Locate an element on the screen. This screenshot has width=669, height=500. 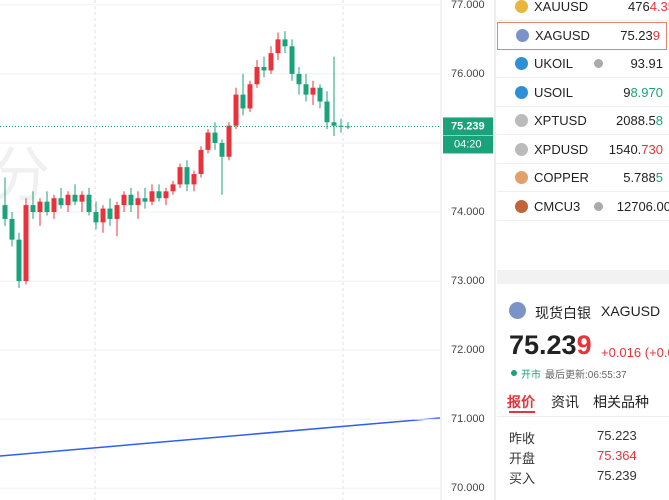
price-main: 93.91 is located at coordinates (646, 63).